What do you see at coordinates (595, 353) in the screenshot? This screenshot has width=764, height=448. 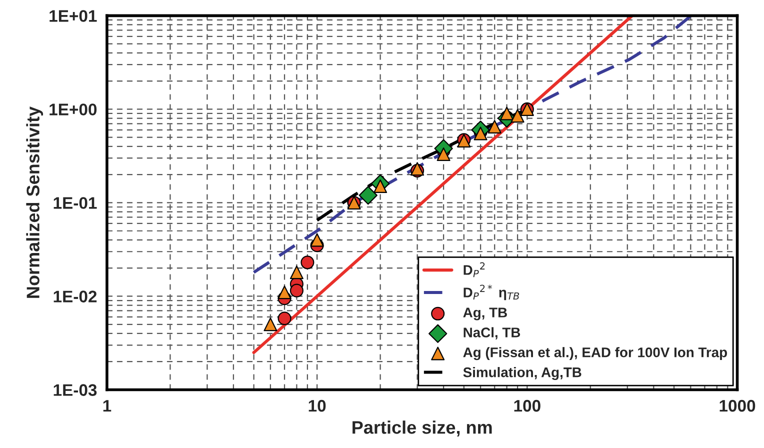 I see `legend-label: Ag (Fissan et al.), EAD for 100V Ion Trap` at bounding box center [595, 353].